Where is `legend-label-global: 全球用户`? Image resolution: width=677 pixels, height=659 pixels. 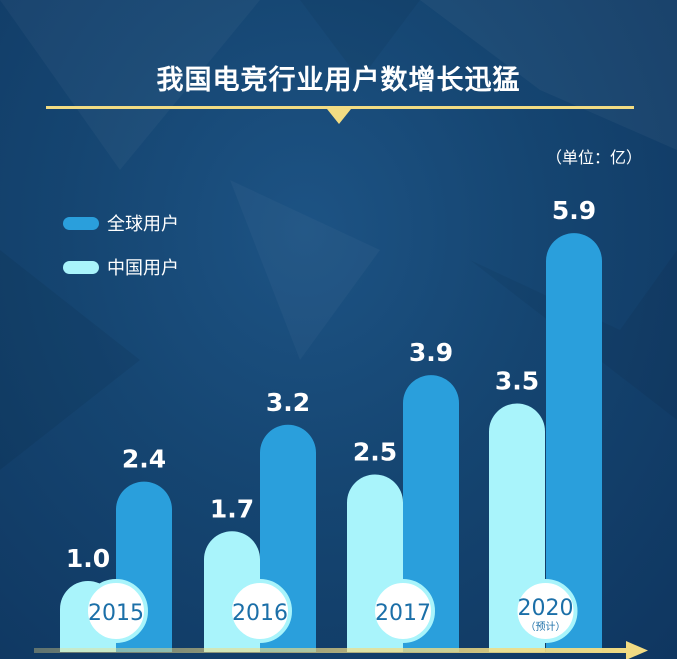 legend-label-global: 全球用户 is located at coordinates (143, 224).